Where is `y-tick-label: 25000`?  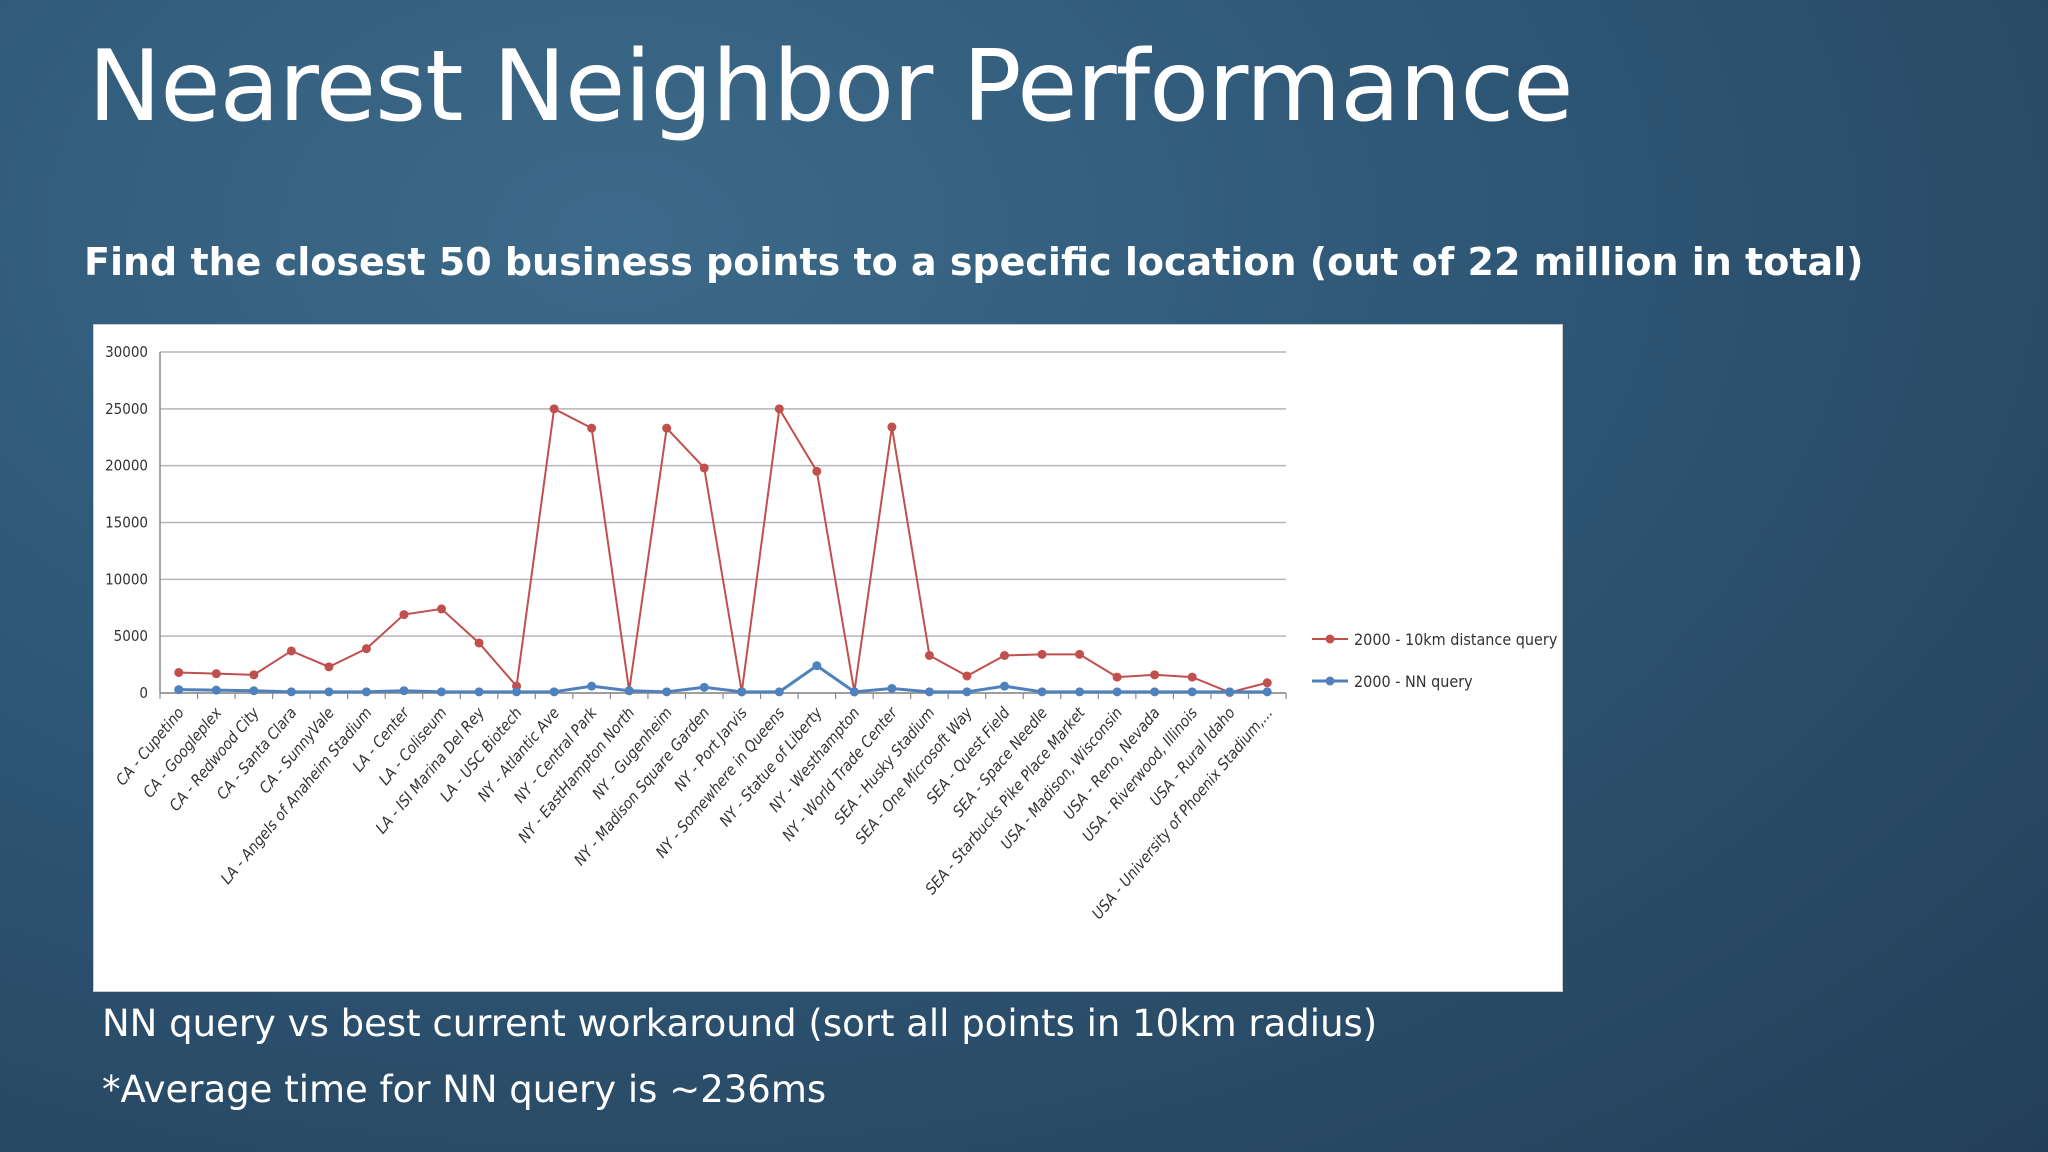
y-tick-label: 25000 is located at coordinates (126, 409).